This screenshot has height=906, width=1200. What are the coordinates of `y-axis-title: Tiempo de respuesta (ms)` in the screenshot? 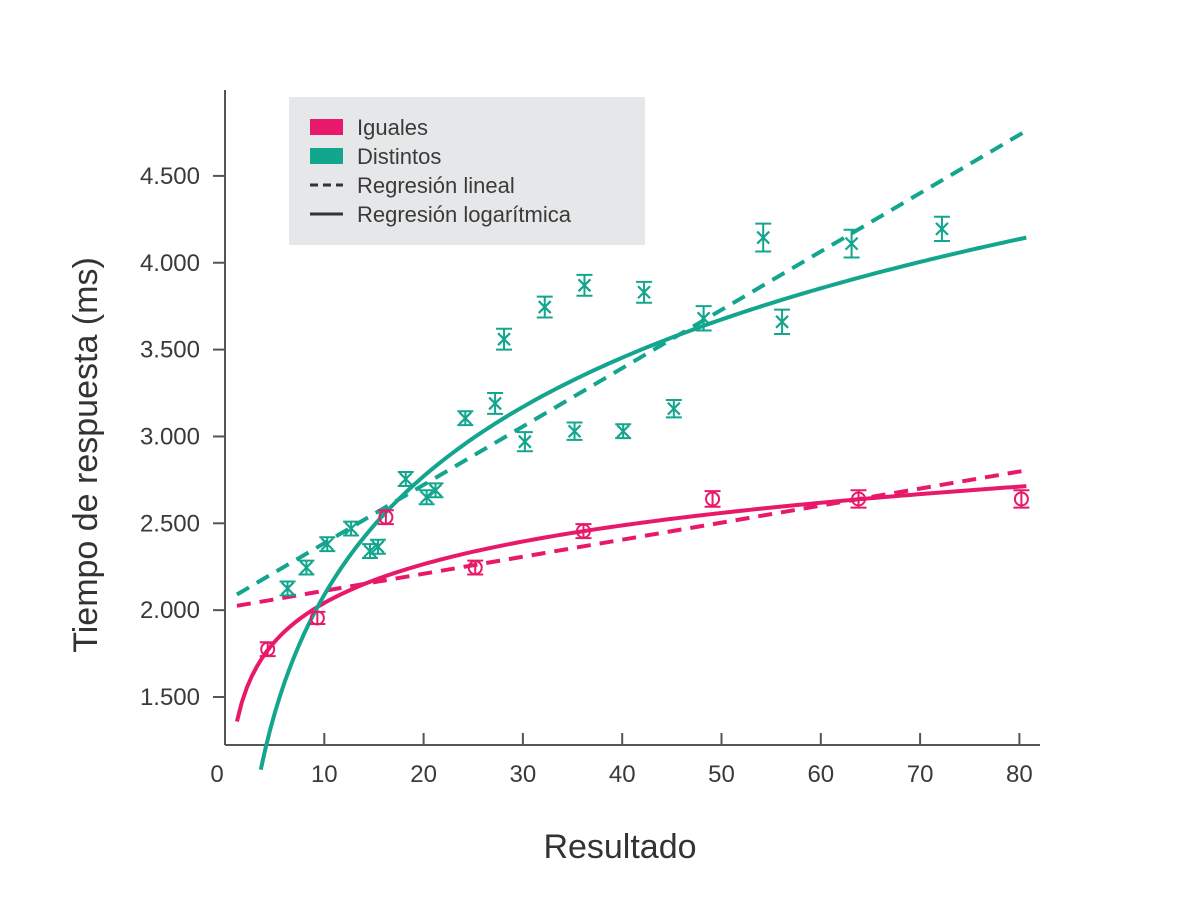 It's located at (86, 455).